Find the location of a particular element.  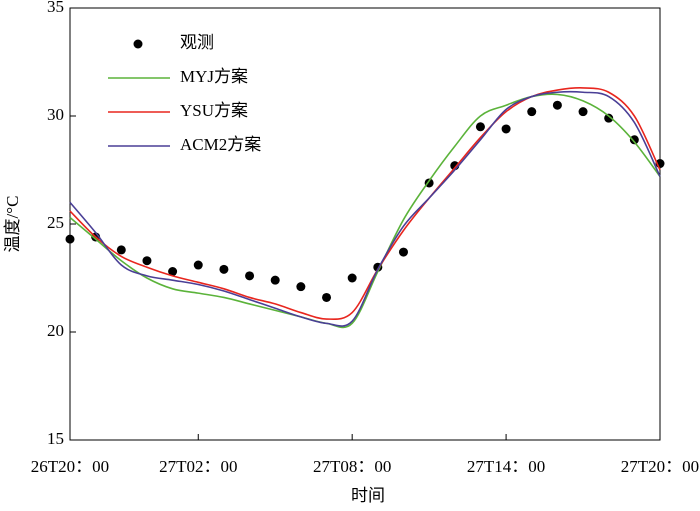

legend-label: YSU方案 is located at coordinates (214, 110).